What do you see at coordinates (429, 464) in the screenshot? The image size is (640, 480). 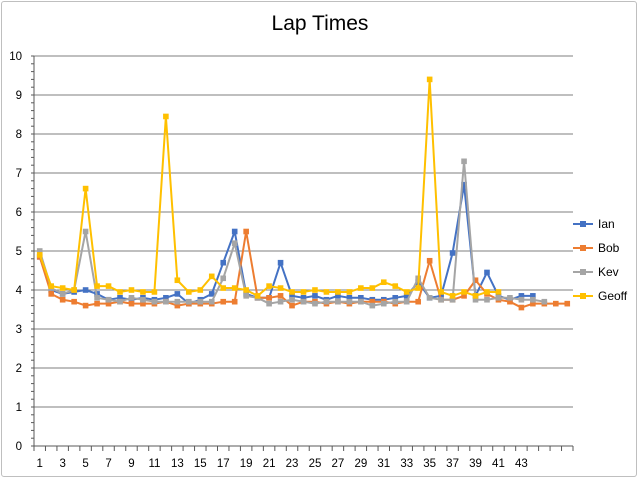 I see `x-tick-label: 35` at bounding box center [429, 464].